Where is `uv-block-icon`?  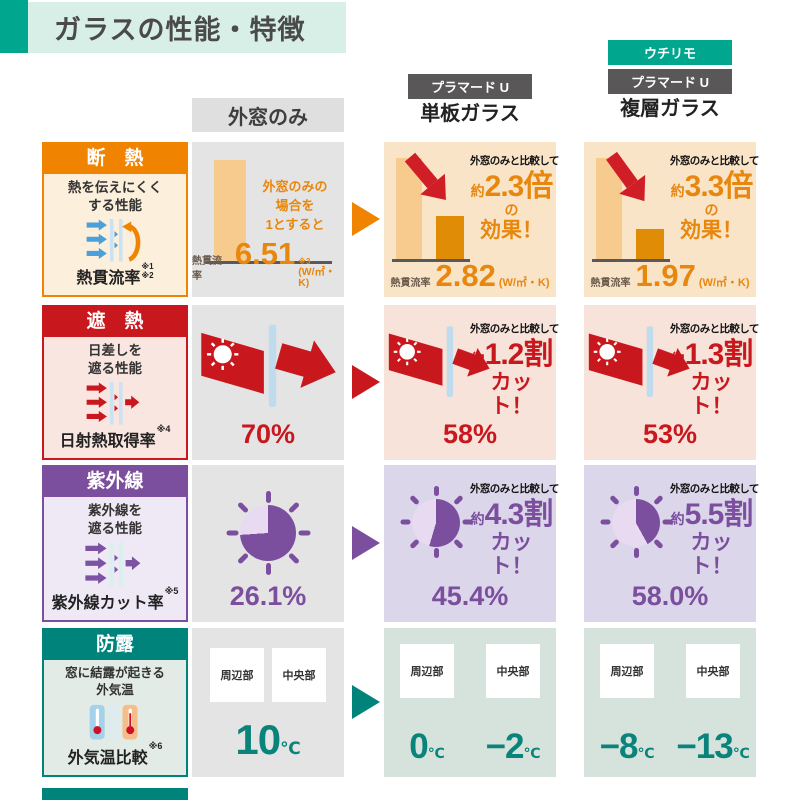 uv-block-icon is located at coordinates (113, 564).